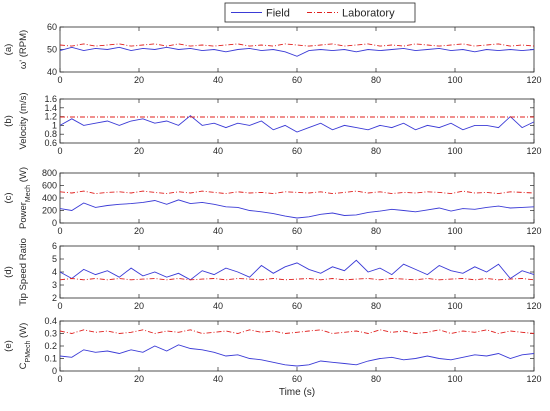 This screenshot has width=550, height=411. What do you see at coordinates (8, 272) in the screenshot?
I see `panel-label: (d)` at bounding box center [8, 272].